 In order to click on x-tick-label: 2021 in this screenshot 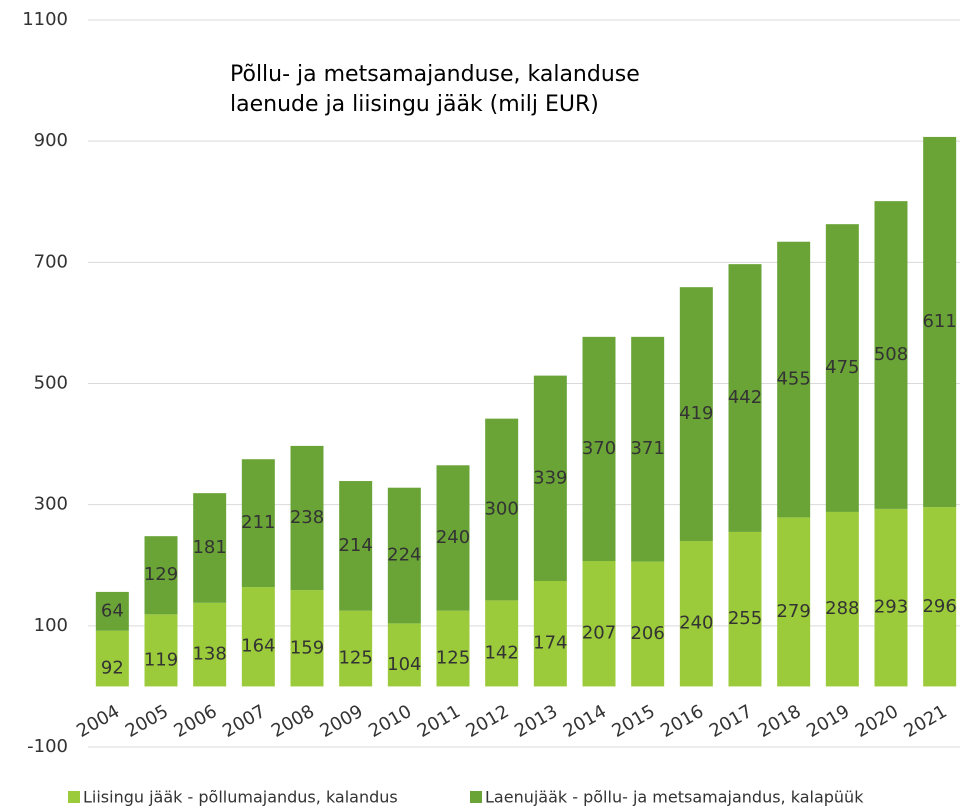, I will do `click(925, 721)`.